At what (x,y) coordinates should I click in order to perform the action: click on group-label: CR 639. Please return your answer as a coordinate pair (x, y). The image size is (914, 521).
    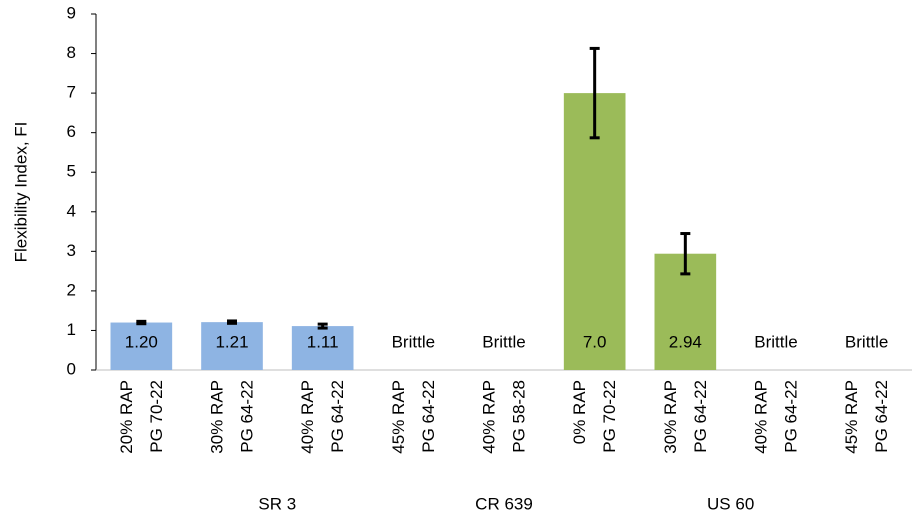
    Looking at the image, I should click on (504, 503).